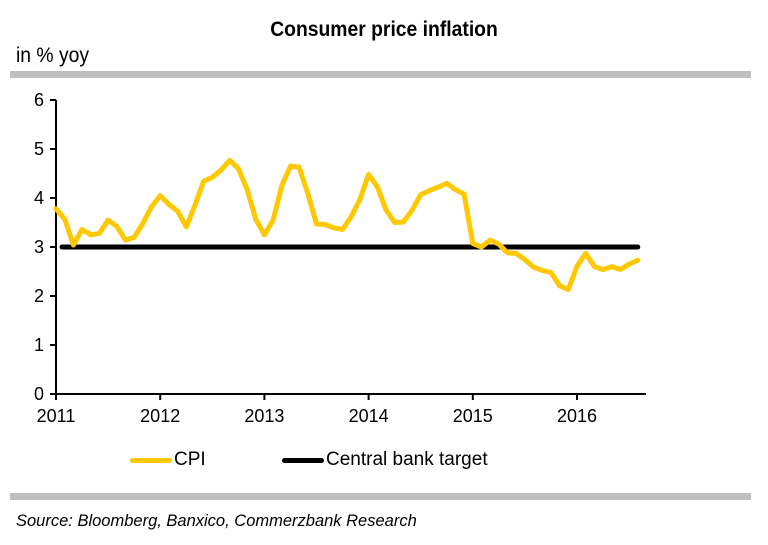 The width and height of the screenshot is (768, 545). What do you see at coordinates (39, 198) in the screenshot?
I see `y-tick-label: 4` at bounding box center [39, 198].